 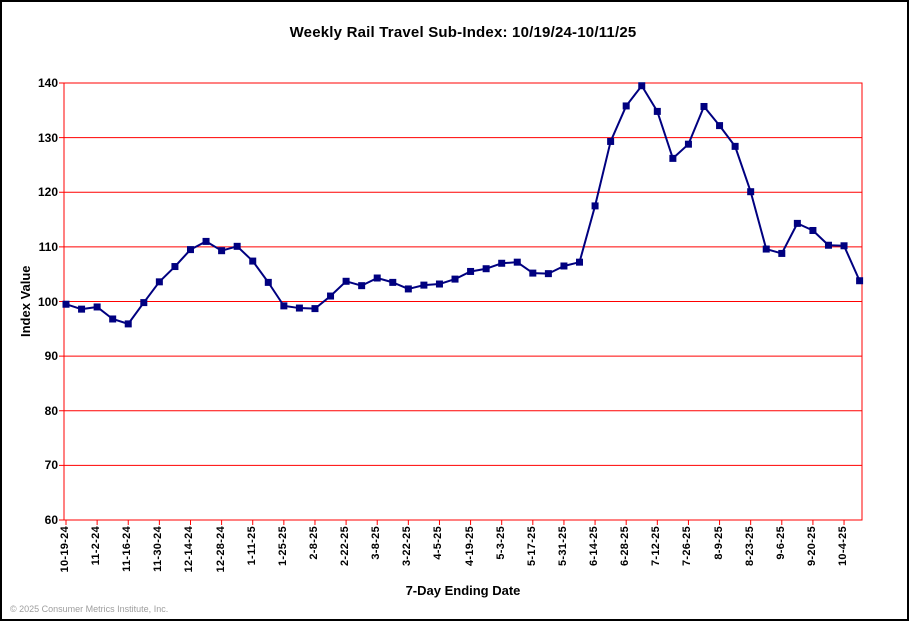 What do you see at coordinates (687, 546) in the screenshot?
I see `x-tick-label: 7-26-25` at bounding box center [687, 546].